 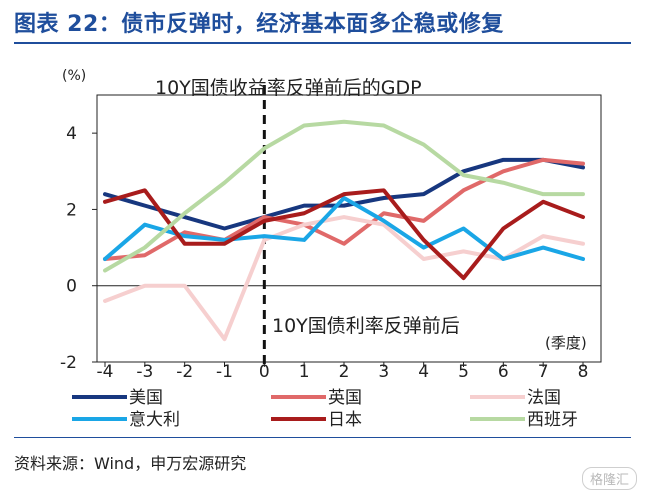 I want to click on x-tick-label: 8, so click(x=583, y=372).